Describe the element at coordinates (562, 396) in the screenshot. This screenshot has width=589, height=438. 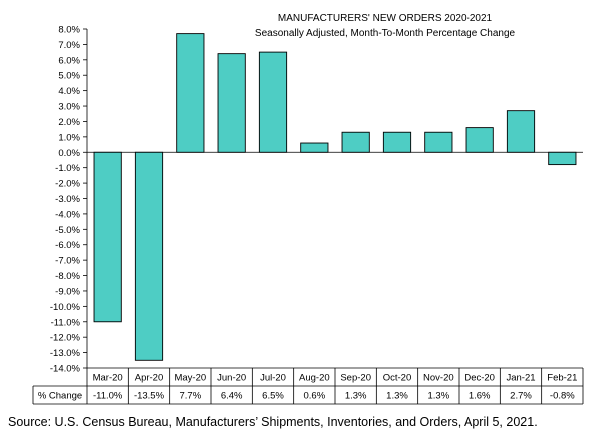
I see `data-label: -0.8%` at that location.